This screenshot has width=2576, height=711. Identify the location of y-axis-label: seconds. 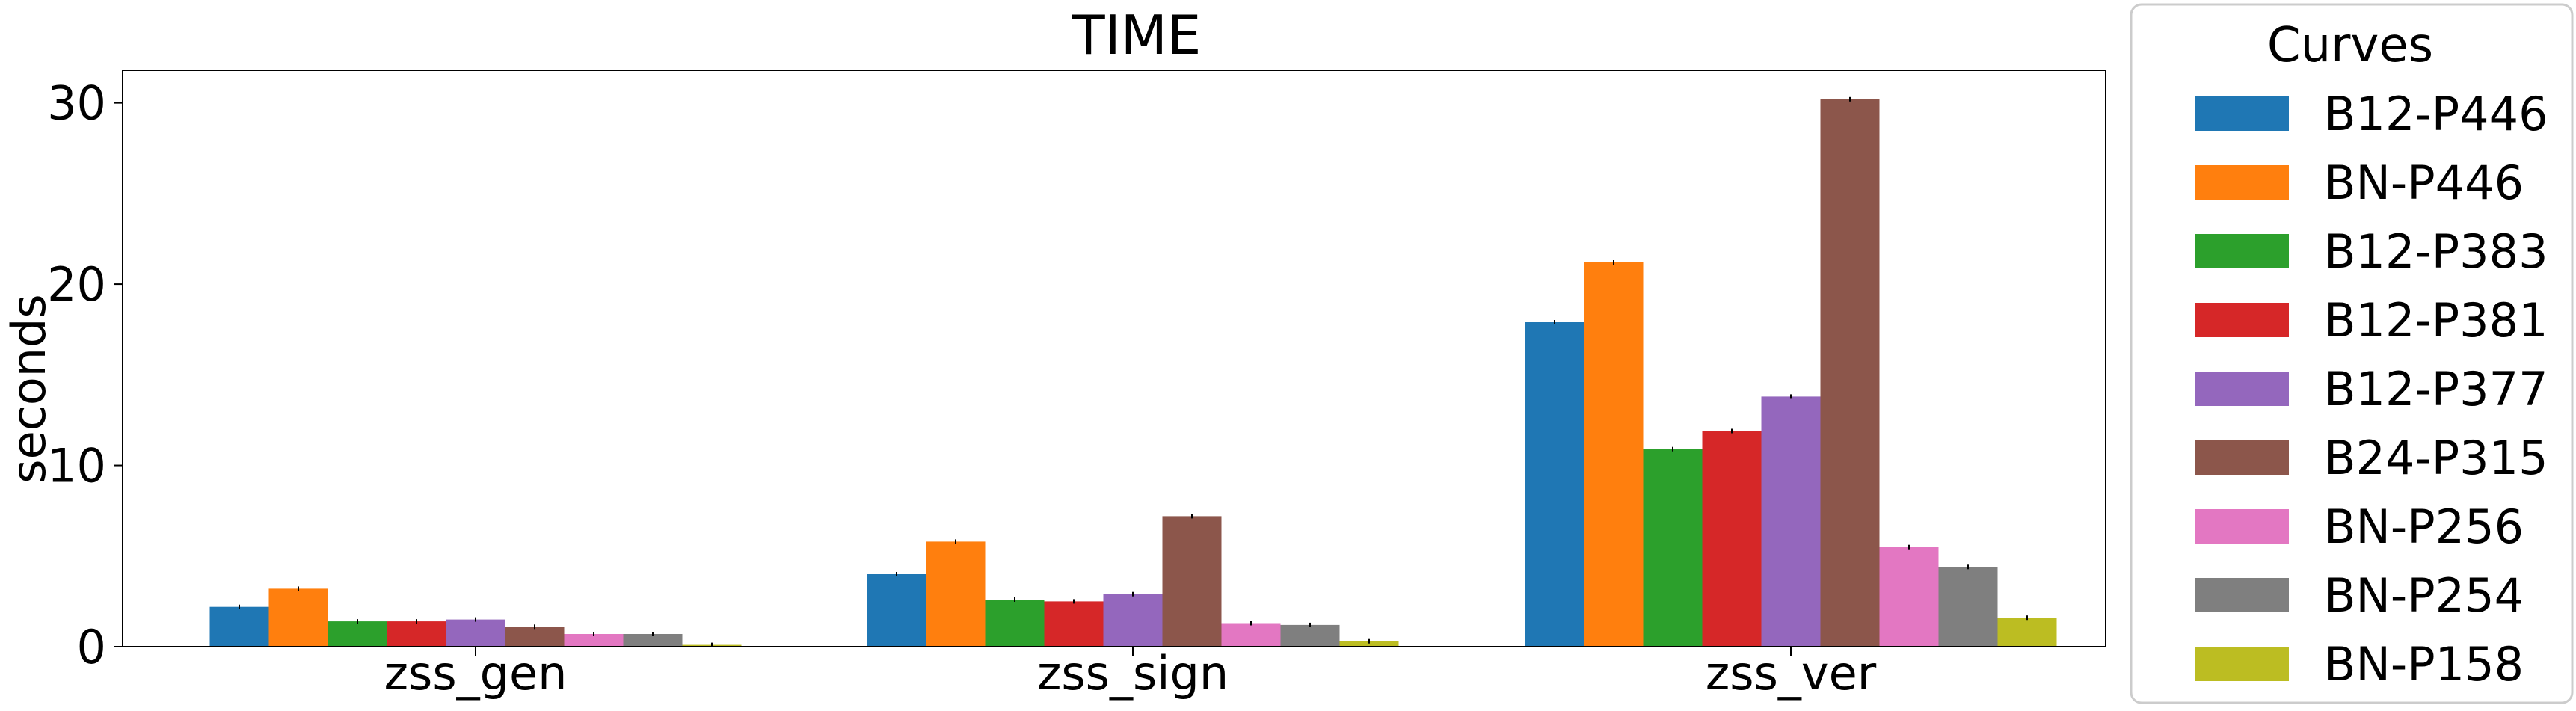
(28, 389).